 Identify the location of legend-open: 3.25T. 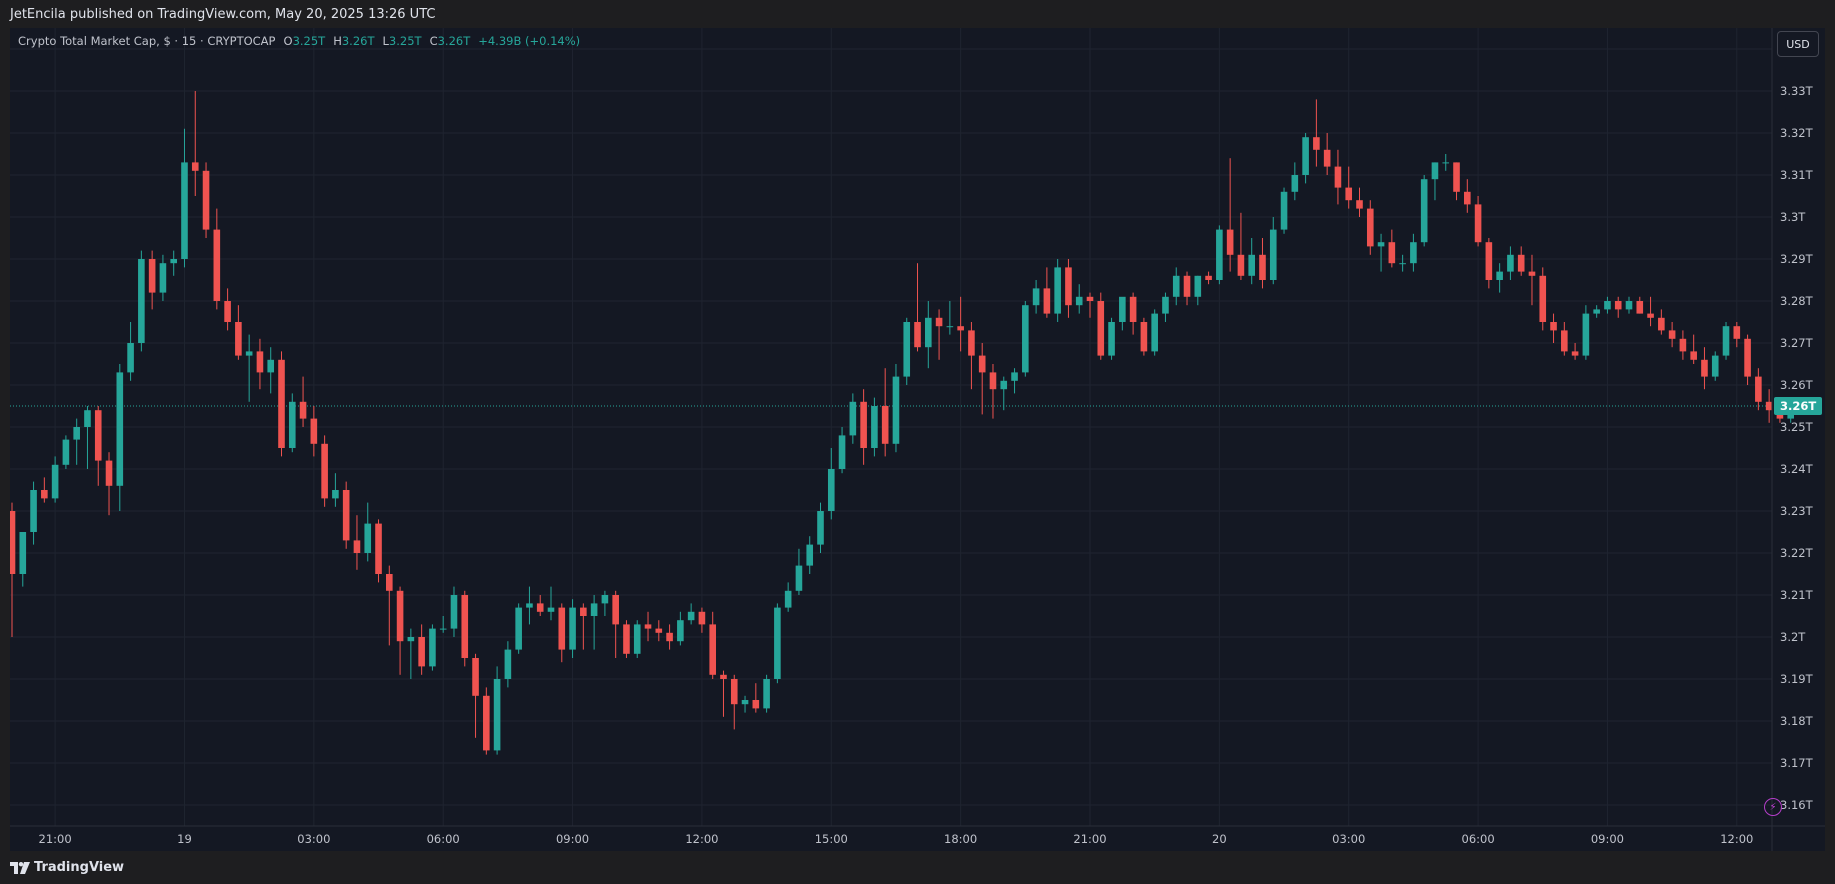
(309, 41).